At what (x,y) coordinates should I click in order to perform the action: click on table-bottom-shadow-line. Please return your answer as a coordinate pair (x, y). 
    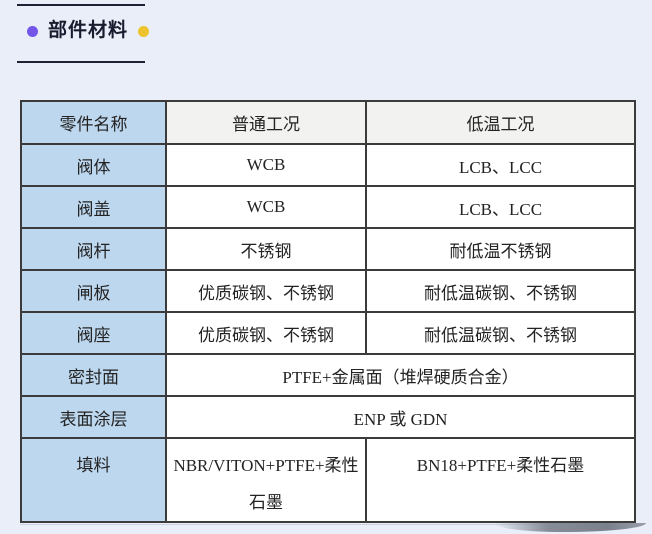
    Looking at the image, I should click on (327, 524).